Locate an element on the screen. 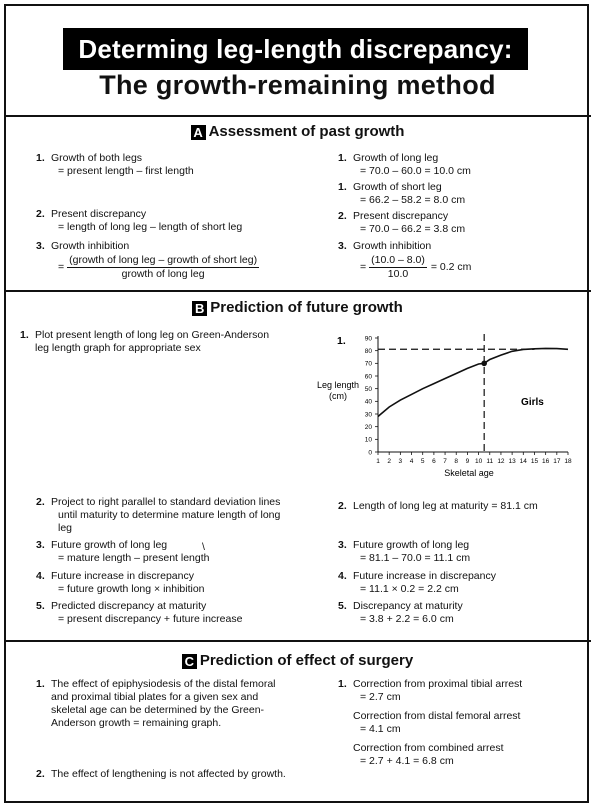 The width and height of the screenshot is (595, 809). y-tick-label: 30 is located at coordinates (369, 414).